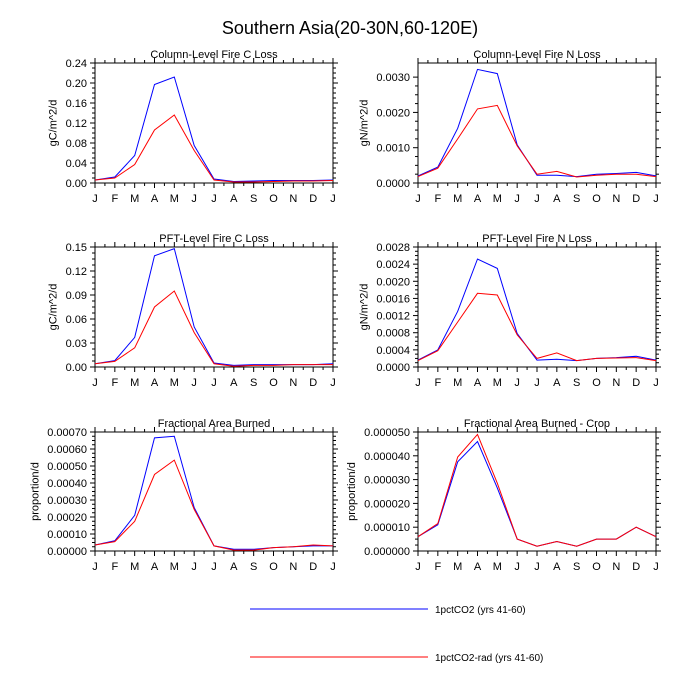 The image size is (700, 700). What do you see at coordinates (393, 149) in the screenshot?
I see `y-tick-label: 0.0010` at bounding box center [393, 149].